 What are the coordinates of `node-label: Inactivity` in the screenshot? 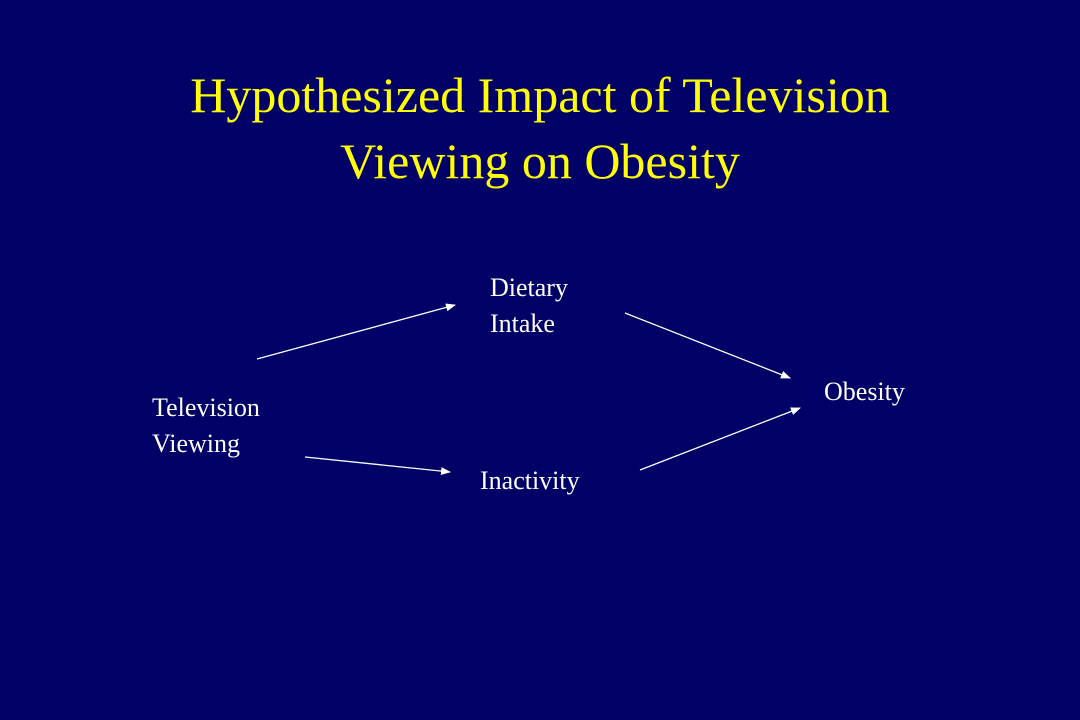 It's located at (530, 480).